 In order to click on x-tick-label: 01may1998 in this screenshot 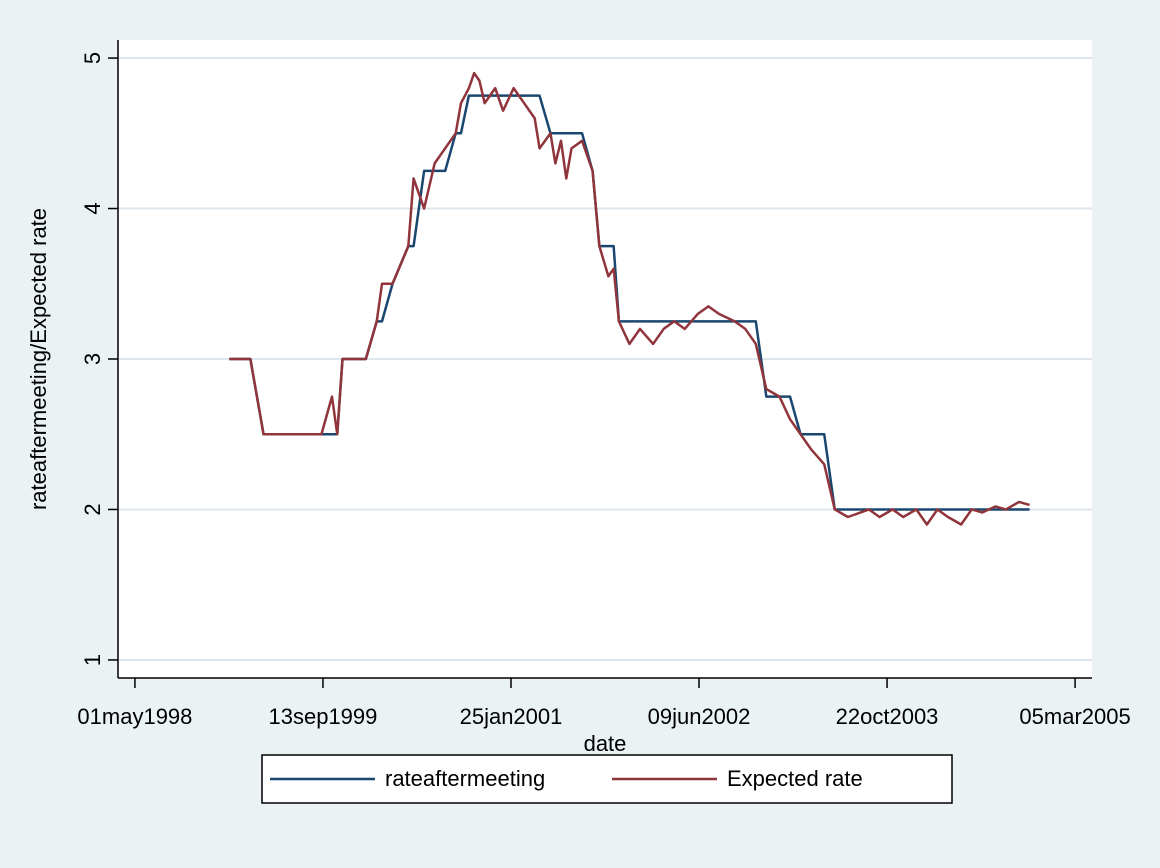, I will do `click(134, 716)`.